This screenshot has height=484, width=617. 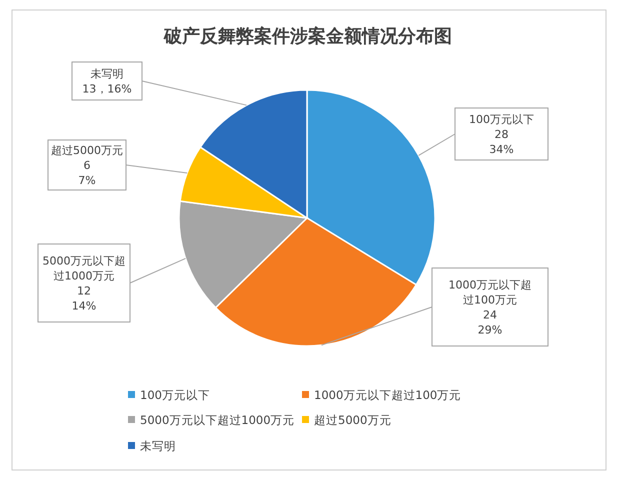 What do you see at coordinates (84, 268) in the screenshot?
I see `slice-label: 5000万元以下超过1000万元` at bounding box center [84, 268].